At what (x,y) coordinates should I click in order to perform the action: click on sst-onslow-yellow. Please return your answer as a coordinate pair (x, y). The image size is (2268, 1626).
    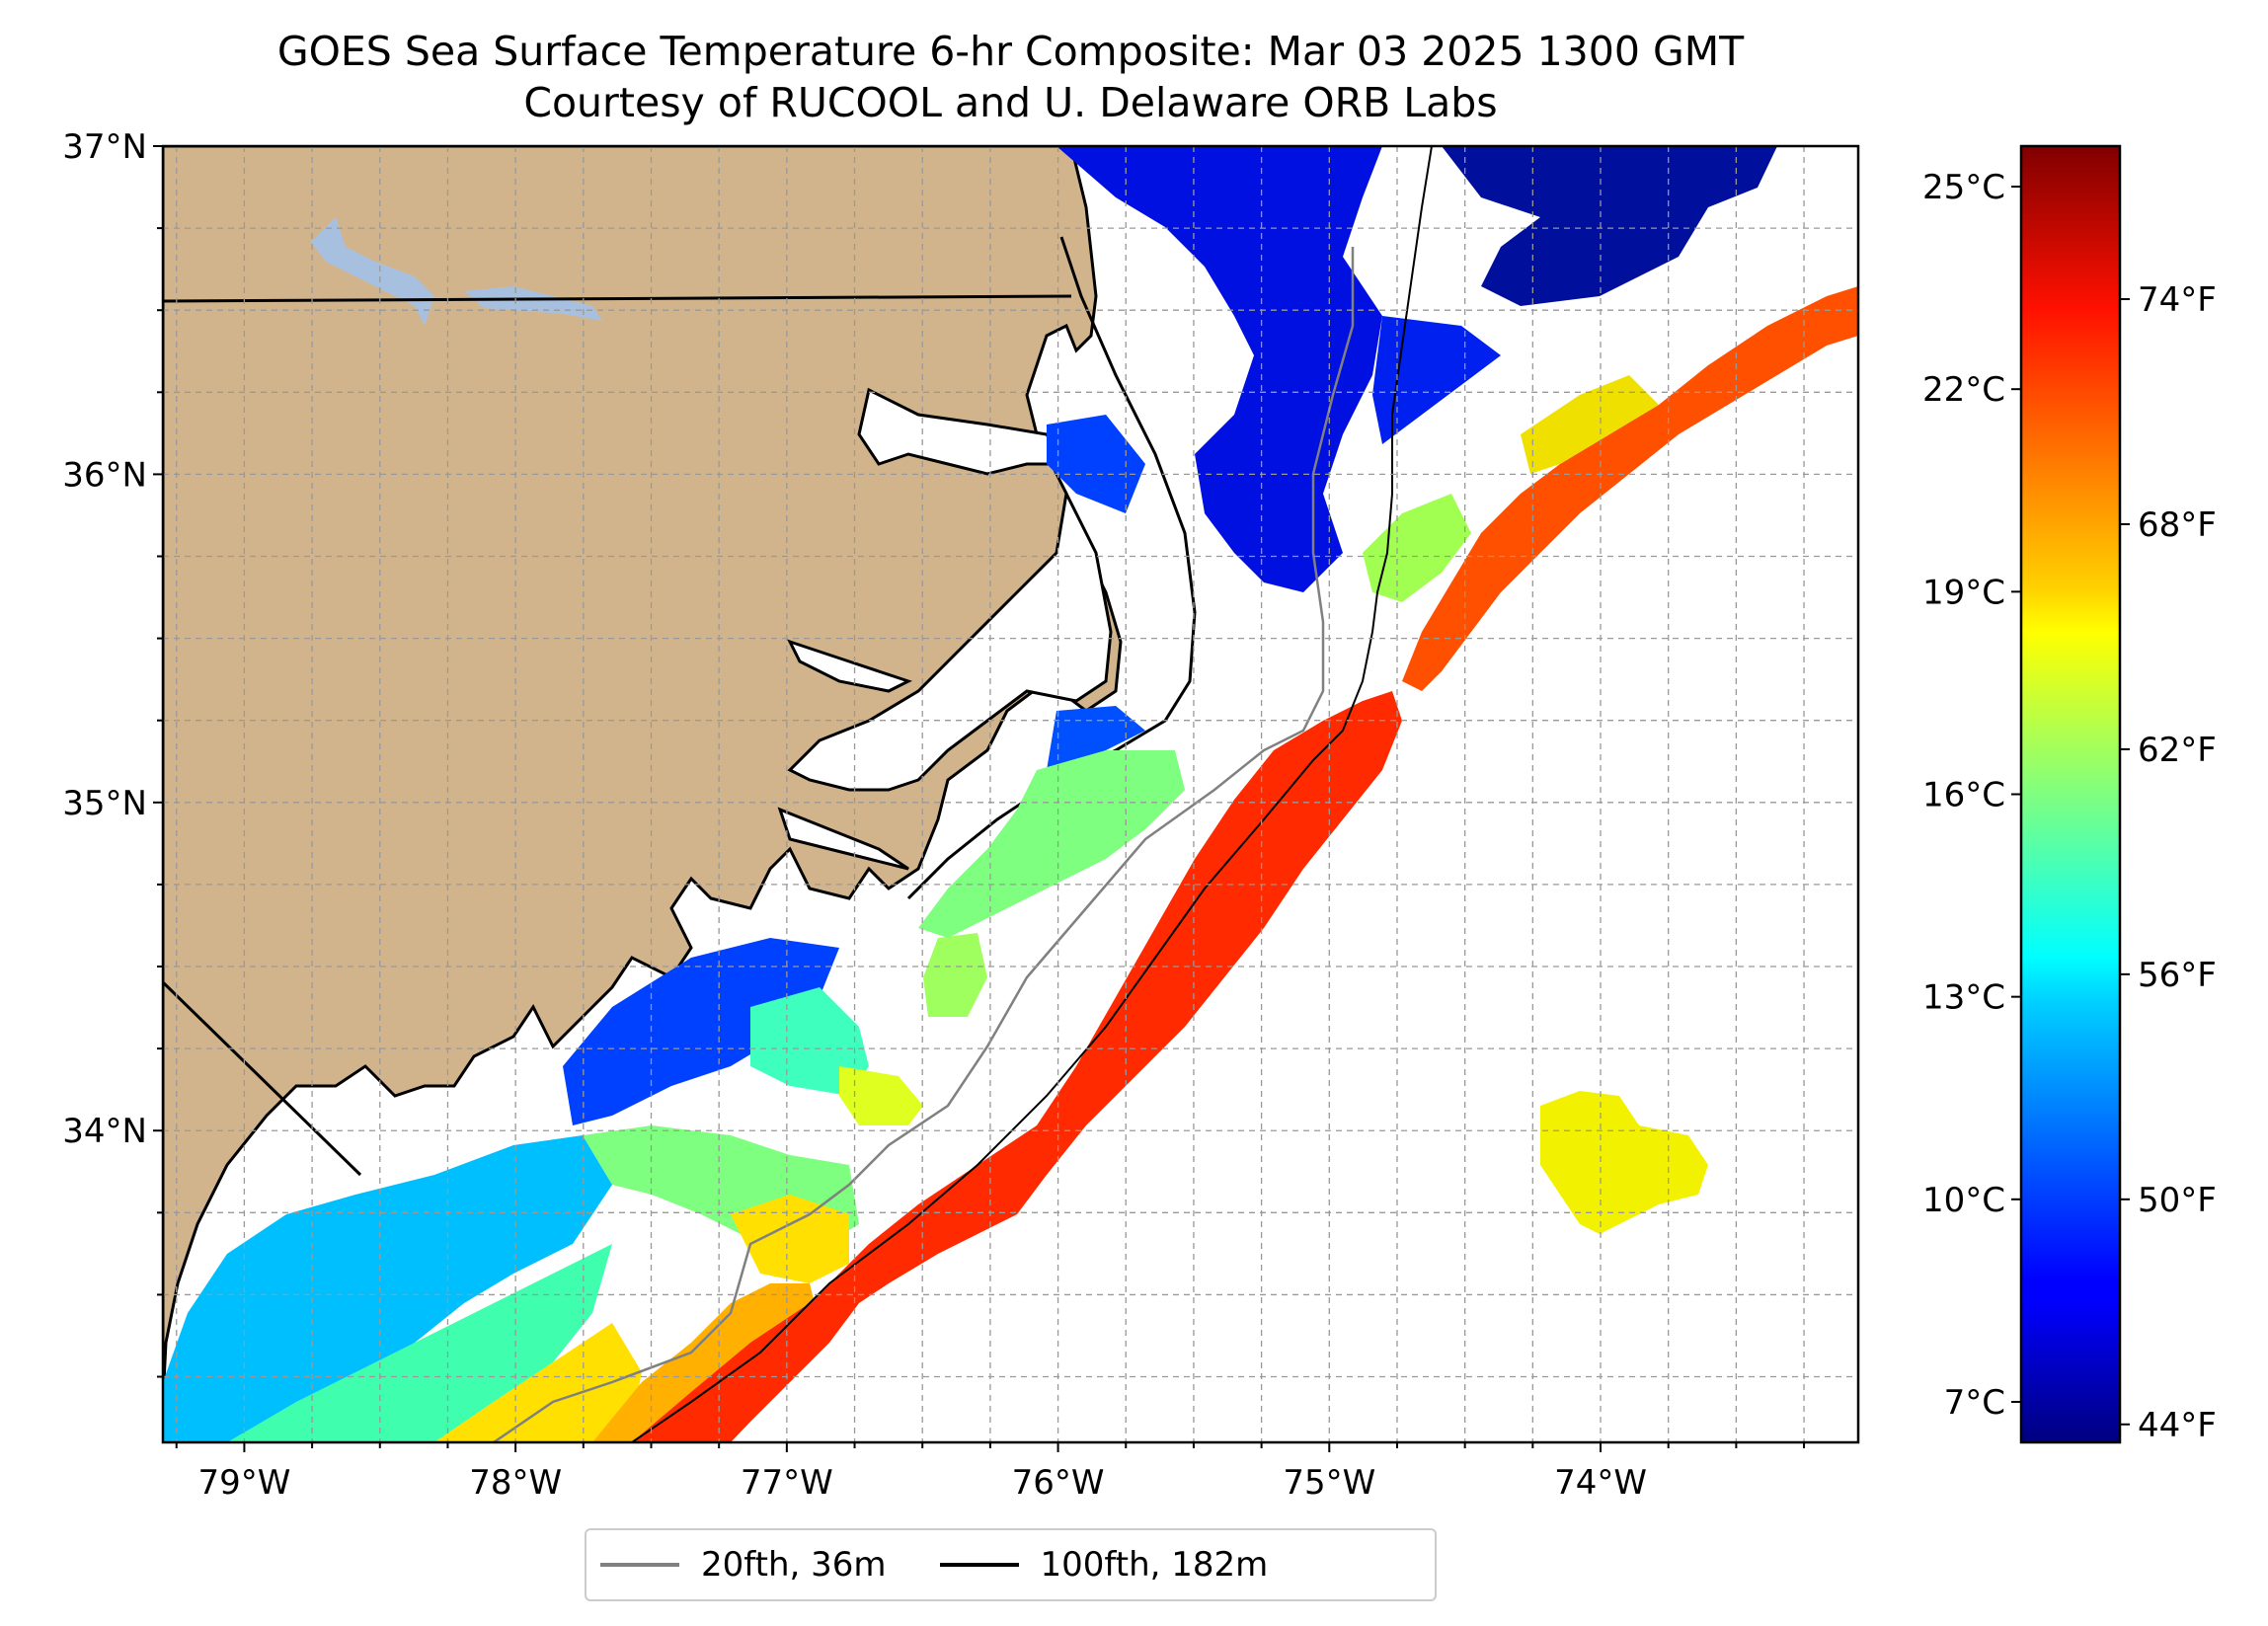
    Looking at the image, I should click on (881, 1095).